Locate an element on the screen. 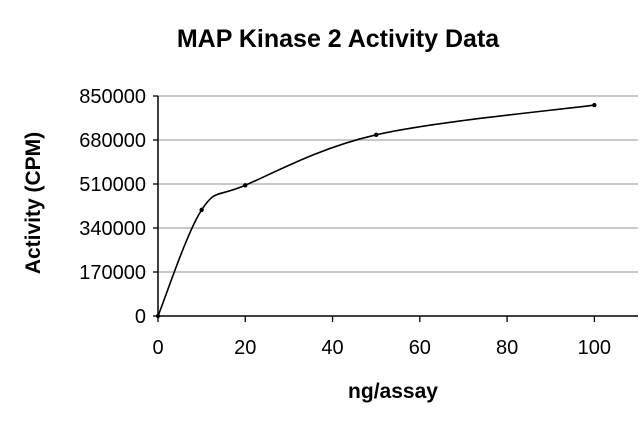  y-tick-label: 0 is located at coordinates (140, 317).